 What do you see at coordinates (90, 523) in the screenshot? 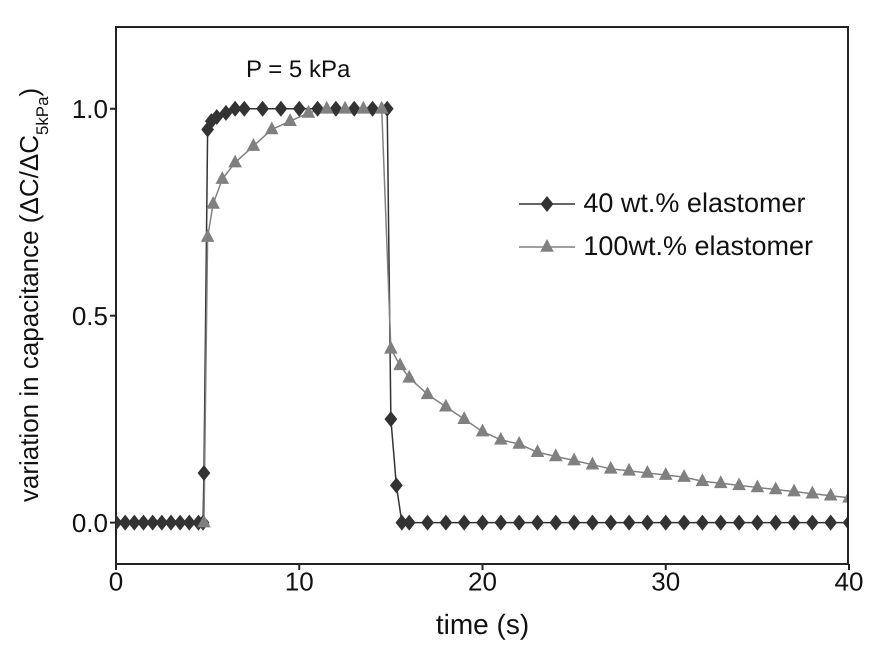
I see `y-tick-label: 0.0` at bounding box center [90, 523].